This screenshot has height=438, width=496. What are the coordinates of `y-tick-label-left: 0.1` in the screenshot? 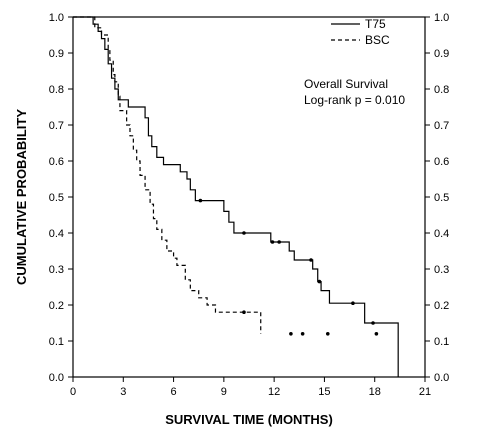 It's located at (56, 342).